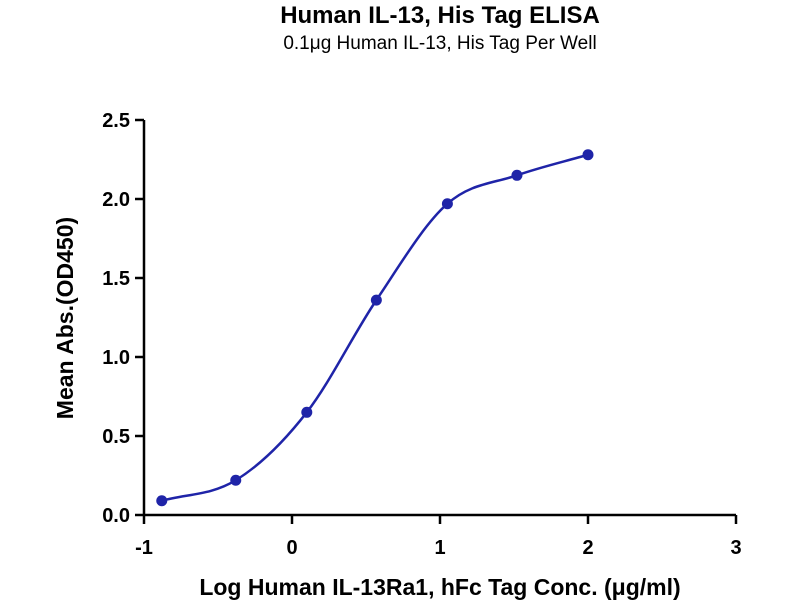  I want to click on chart-subtitle: 0.1μg Human IL-13, His Tag Per Well, so click(440, 43).